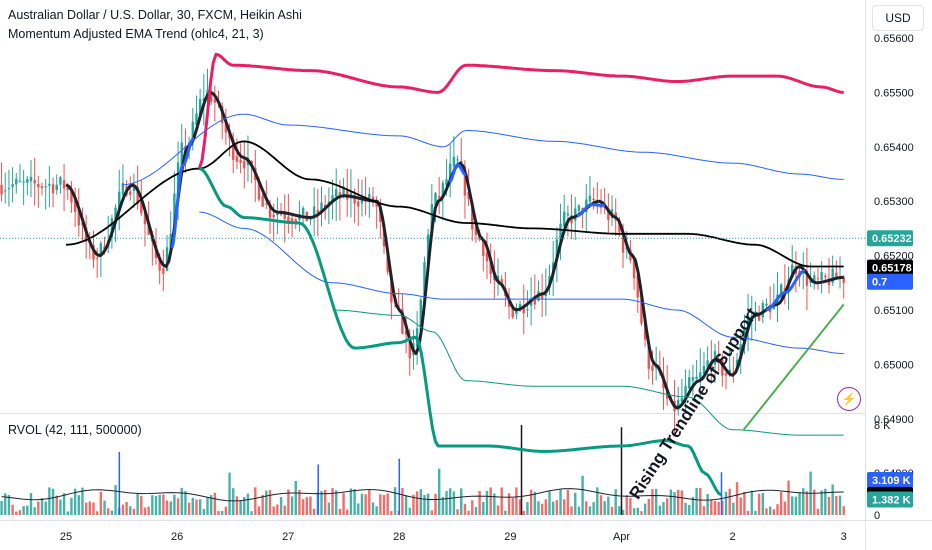  I want to click on ema-uptrend-segment, so click(590, 210).